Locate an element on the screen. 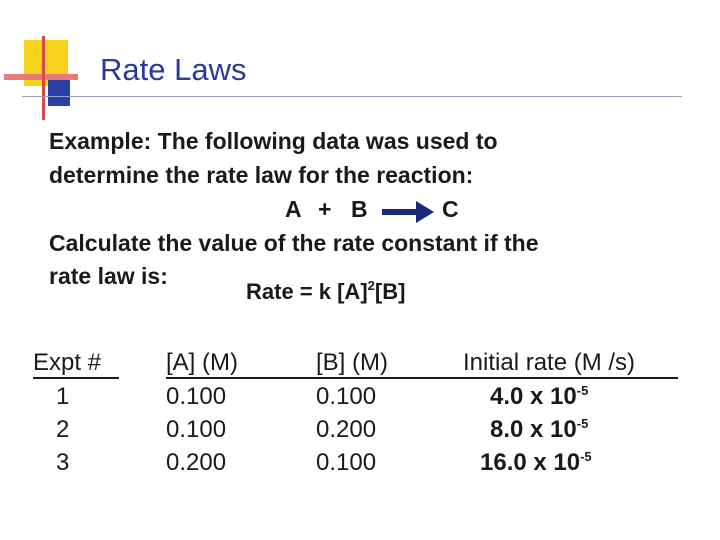 The image size is (720, 540). rate-law-prefix: Rate = k [A] is located at coordinates (307, 291).